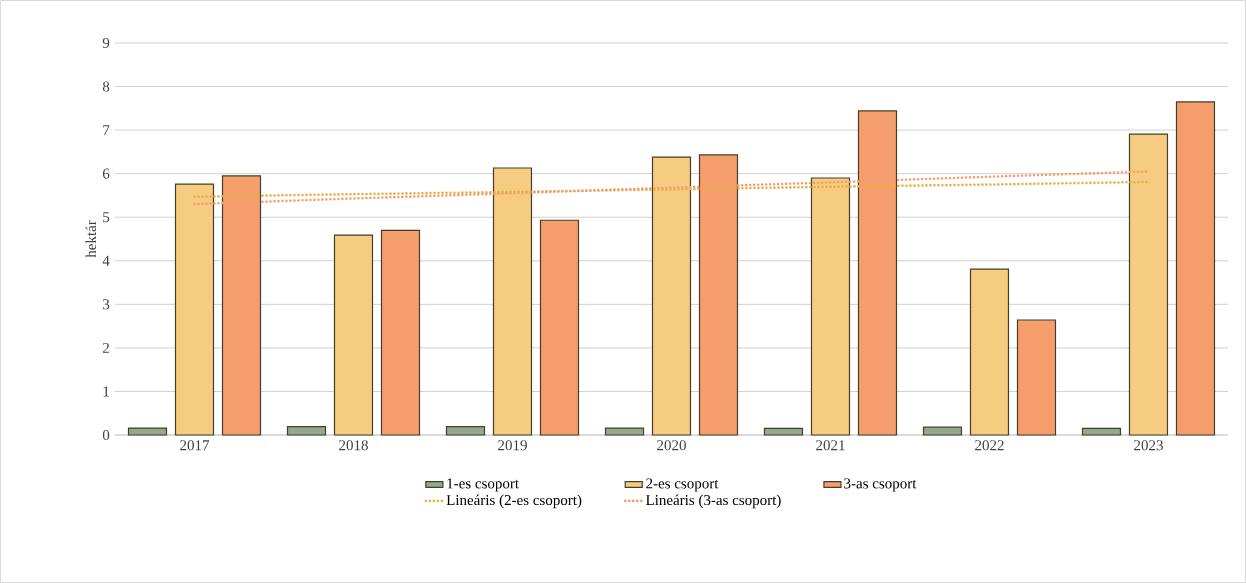 The width and height of the screenshot is (1246, 583). I want to click on x-tick-label: 2018, so click(353, 445).